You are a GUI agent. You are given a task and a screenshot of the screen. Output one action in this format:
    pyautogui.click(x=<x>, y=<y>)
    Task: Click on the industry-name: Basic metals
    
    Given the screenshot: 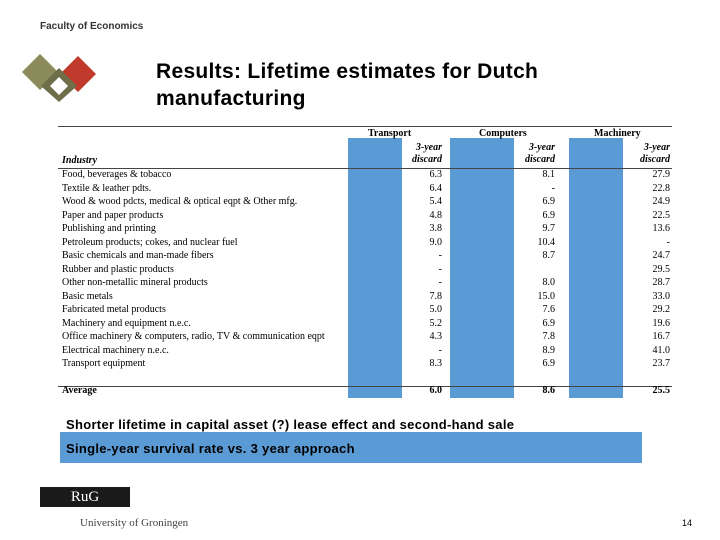 What is the action you would take?
    pyautogui.click(x=87, y=296)
    